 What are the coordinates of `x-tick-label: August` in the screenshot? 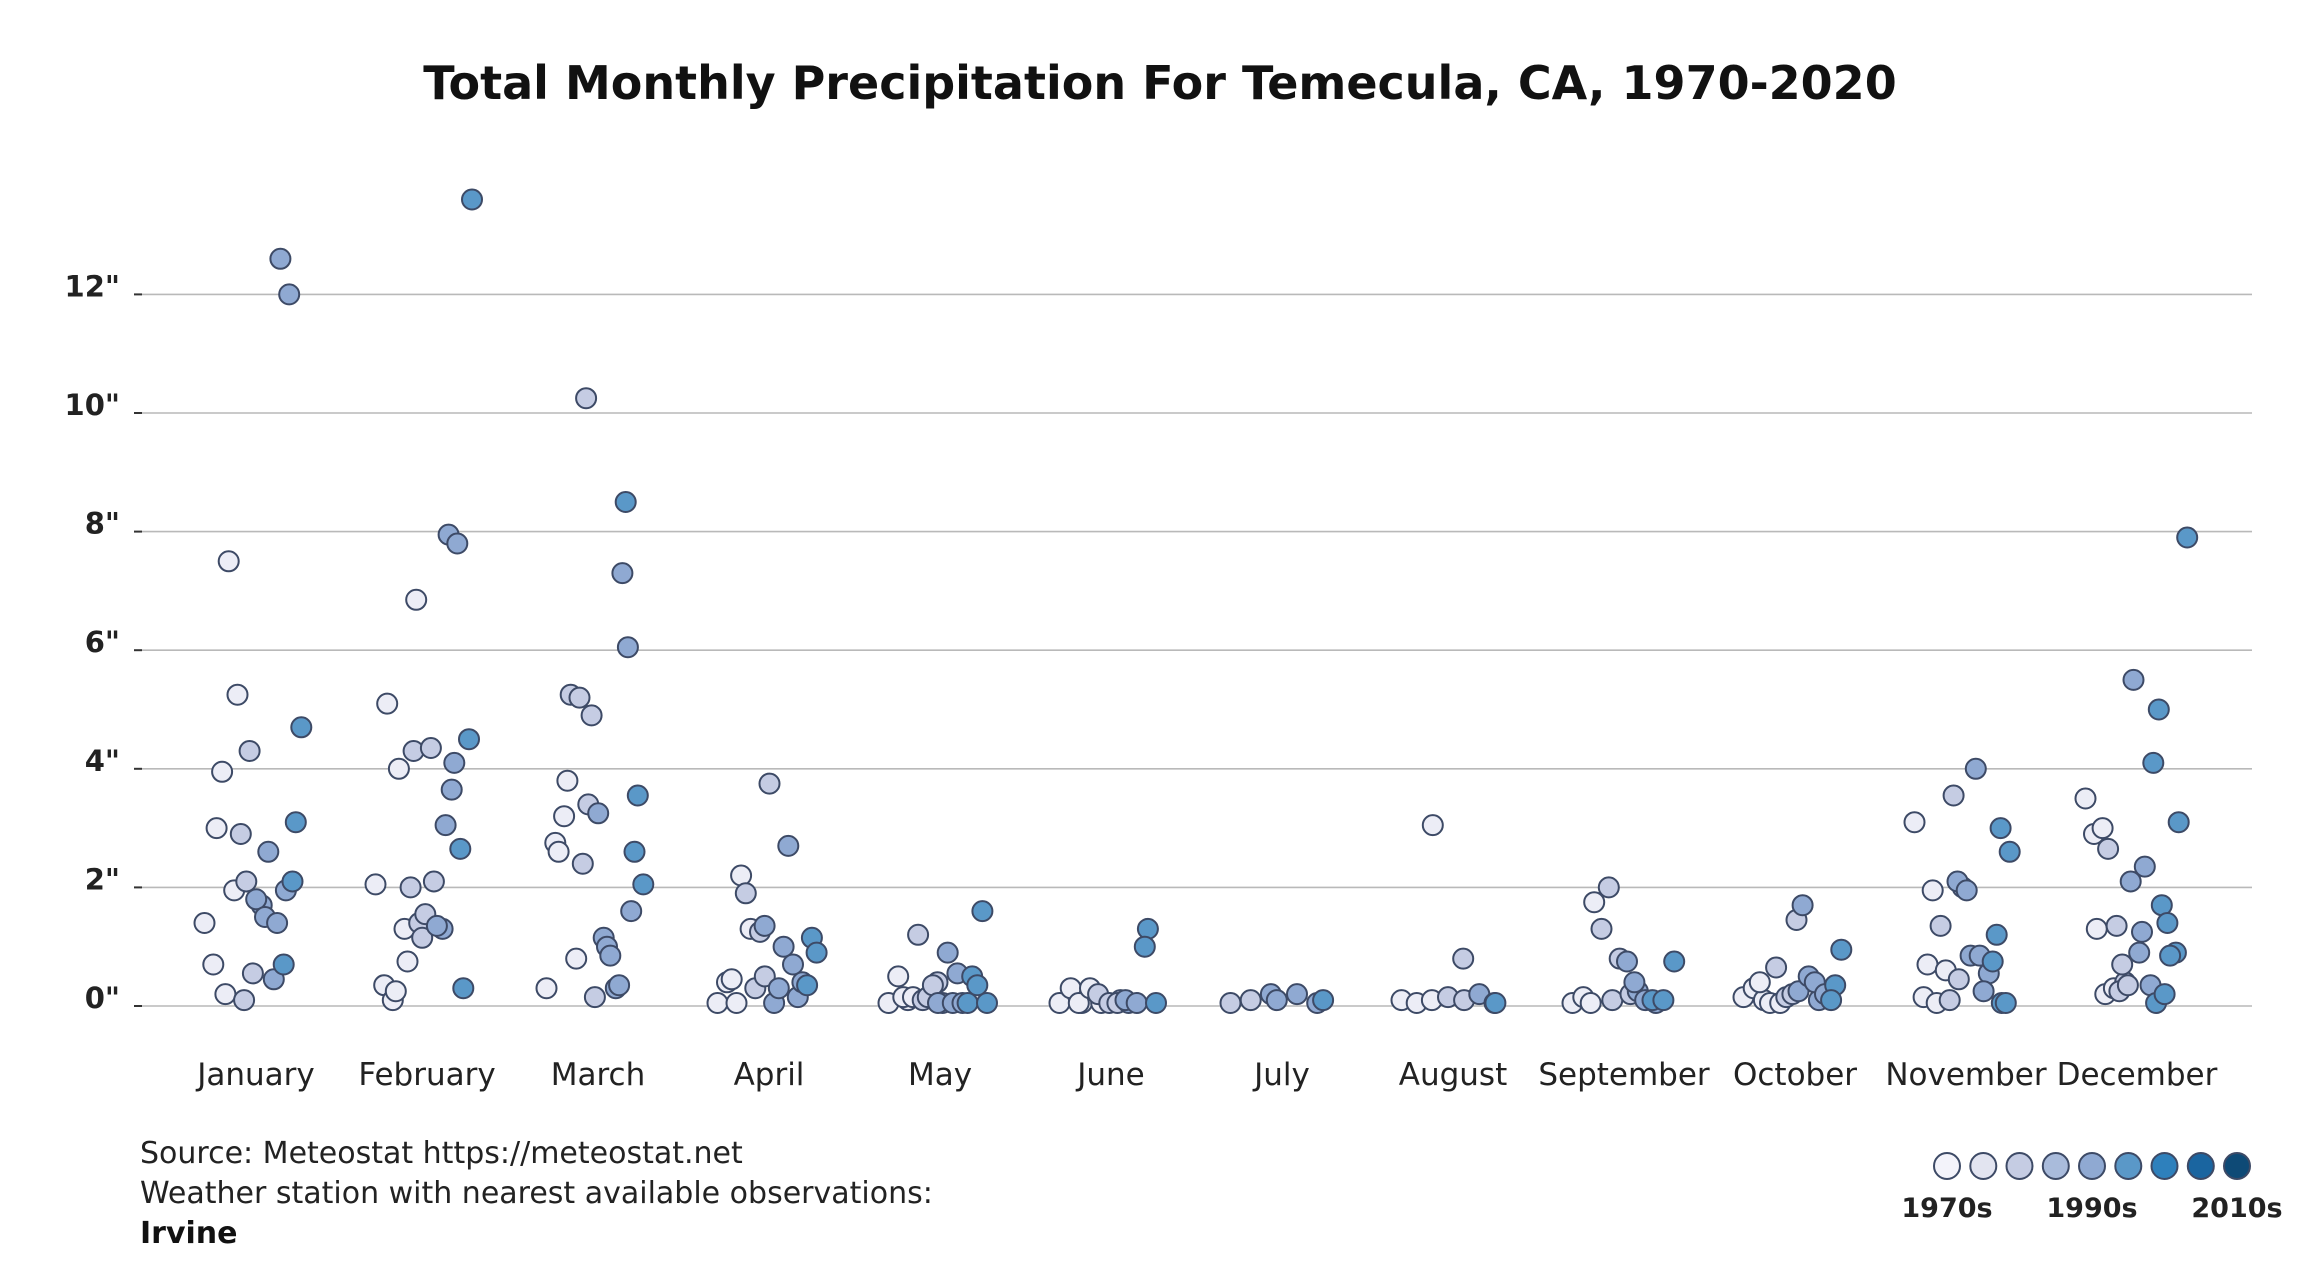 It's located at (1453, 1075).